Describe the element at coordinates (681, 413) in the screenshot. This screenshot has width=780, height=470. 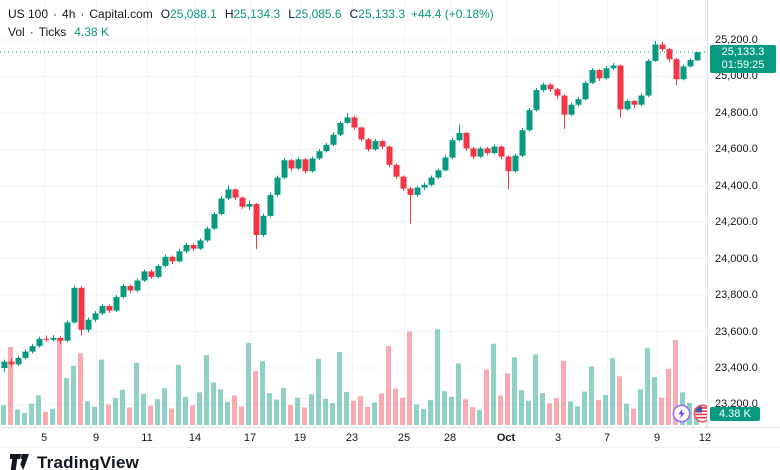
I see `economic-event-lightning-icon` at that location.